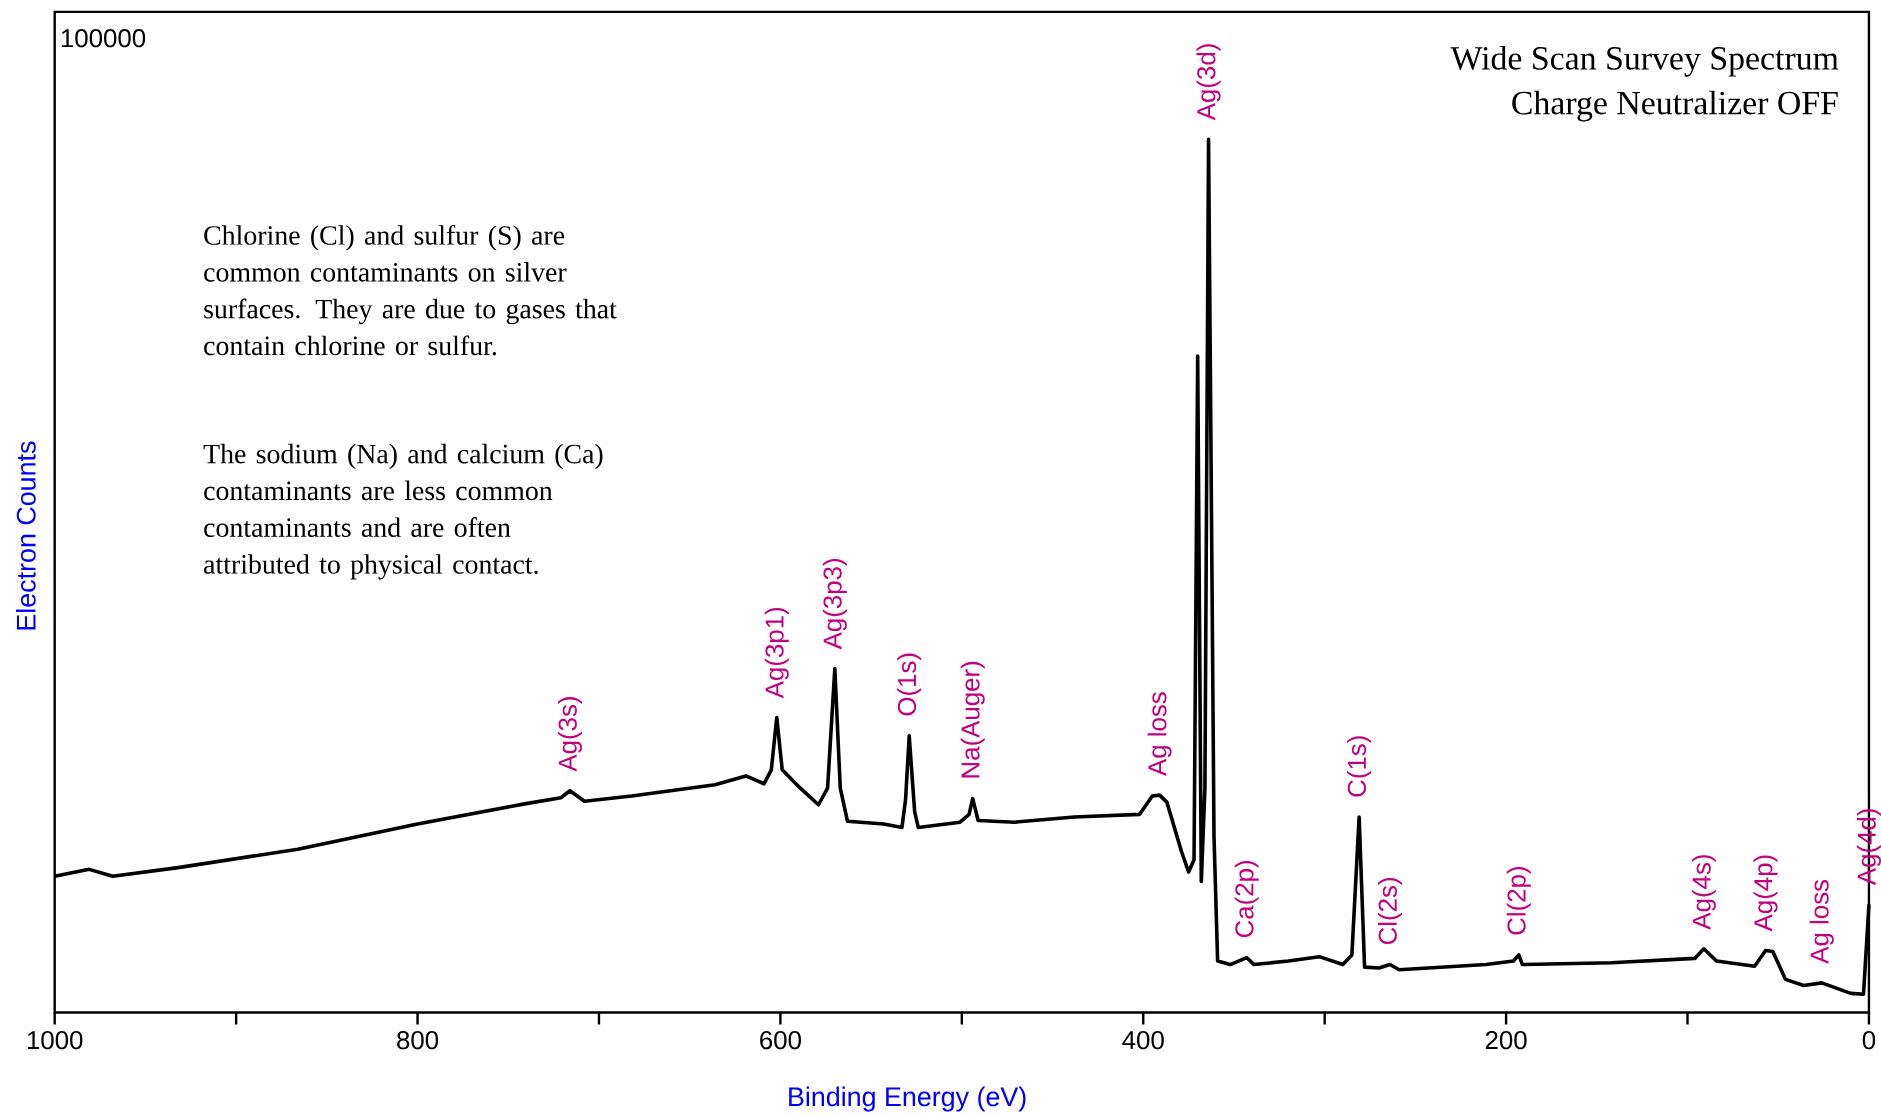 The height and width of the screenshot is (1115, 1881). Describe the element at coordinates (1644, 61) in the screenshot. I see `chart-title: Wide Scan Survey Spectrum` at that location.